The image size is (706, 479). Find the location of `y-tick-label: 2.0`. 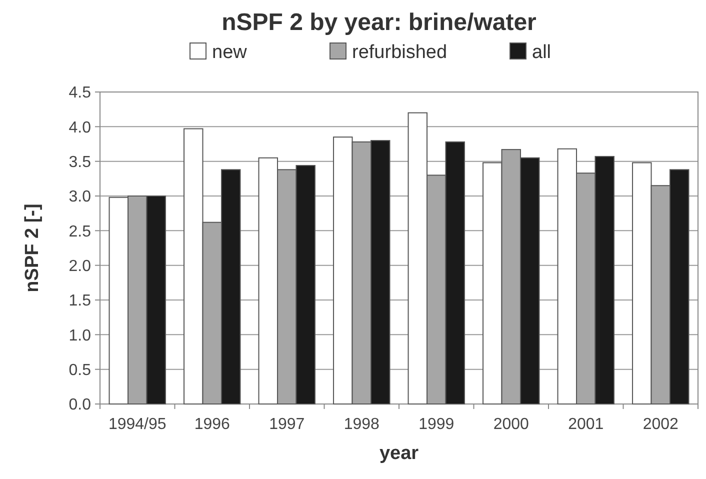

y-tick-label: 2.0 is located at coordinates (80, 266).